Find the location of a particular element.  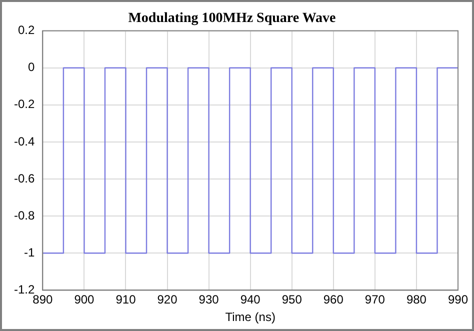

chart-title: Modulating 100MHz Square Wave is located at coordinates (232, 18).